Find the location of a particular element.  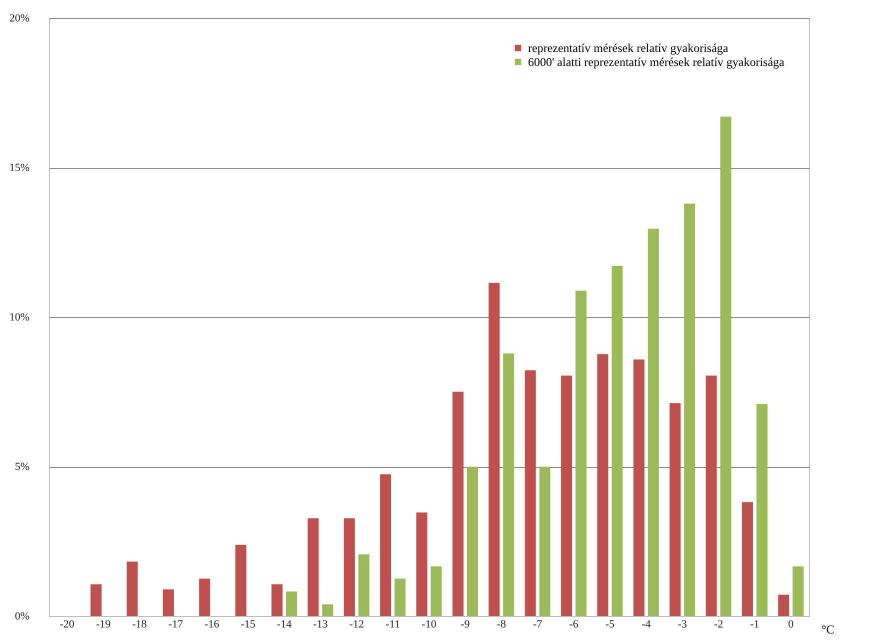

x-tick-label: -5 is located at coordinates (610, 624).